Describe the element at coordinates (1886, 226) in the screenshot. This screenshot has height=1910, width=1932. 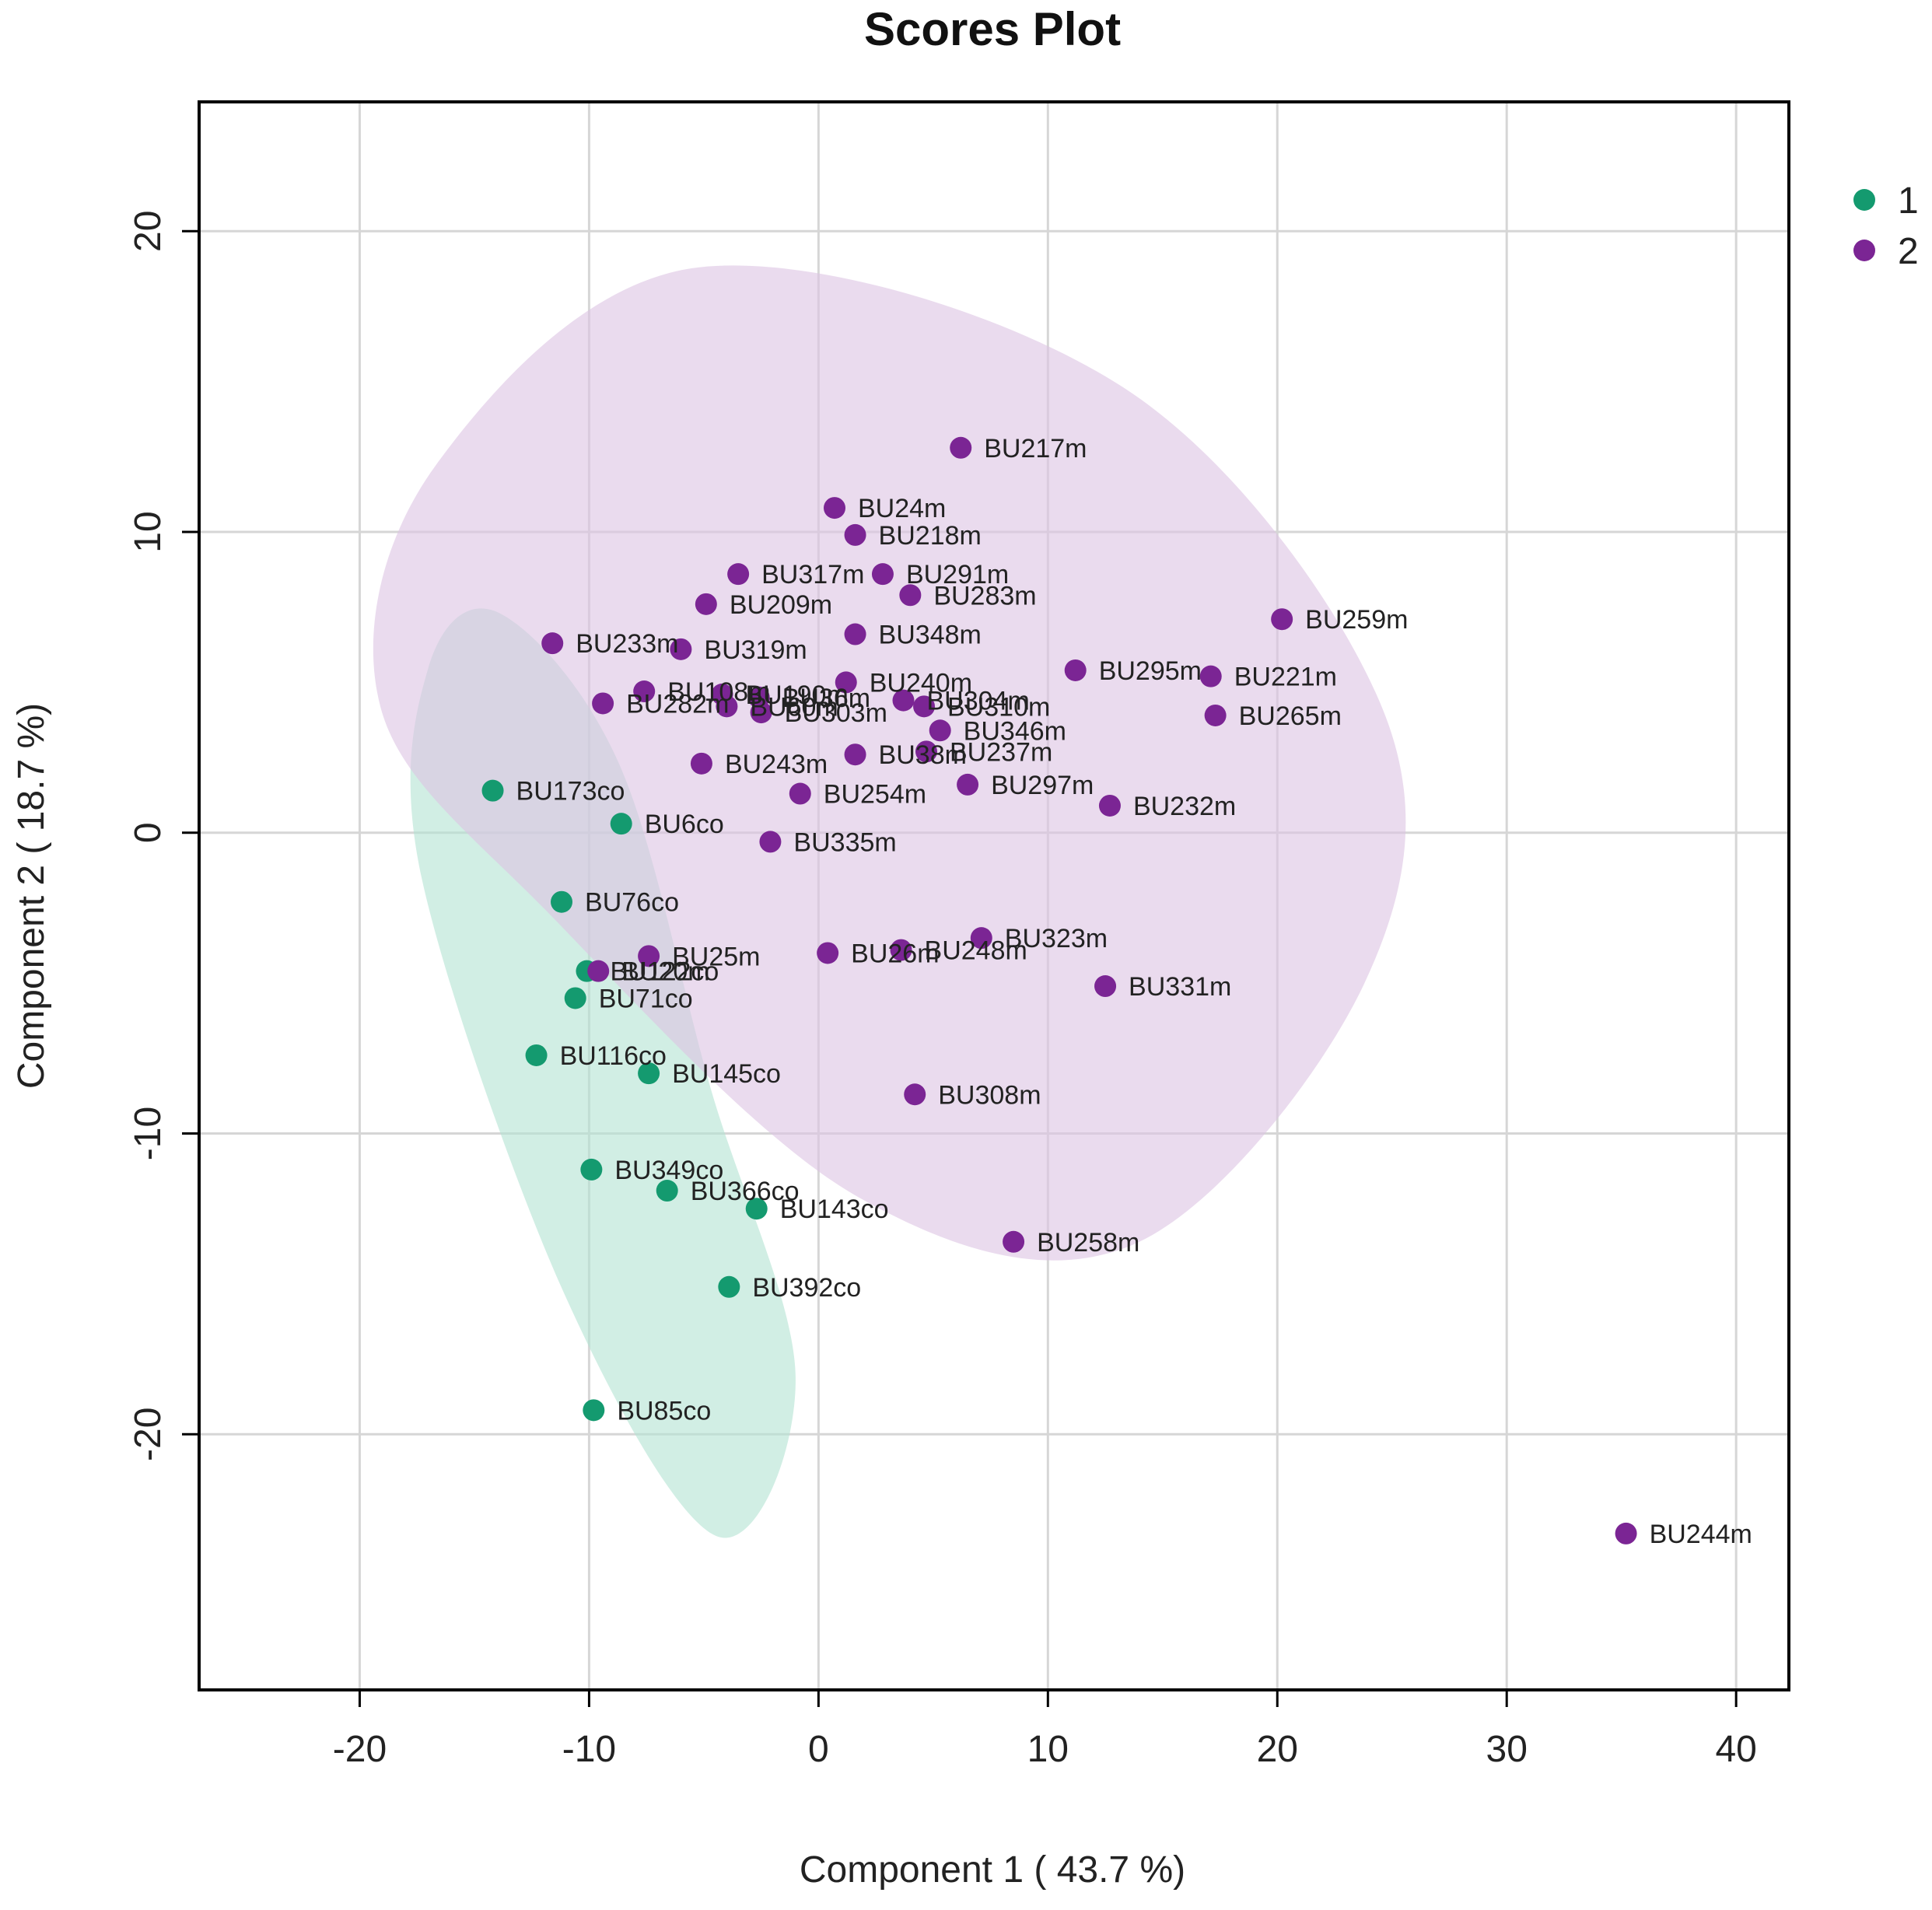
I see `legend: 1 2` at that location.